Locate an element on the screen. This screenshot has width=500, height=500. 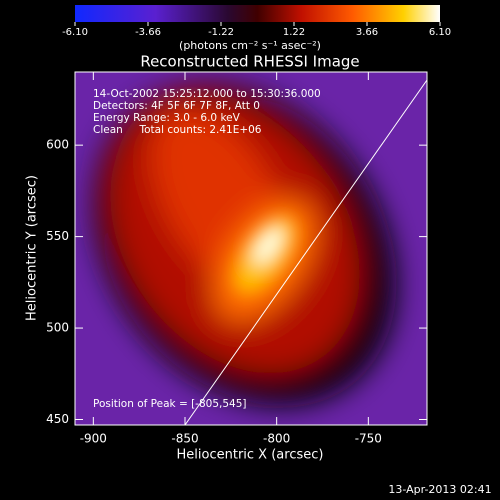
colorbar-tick-label: -6.10 is located at coordinates (75, 32).